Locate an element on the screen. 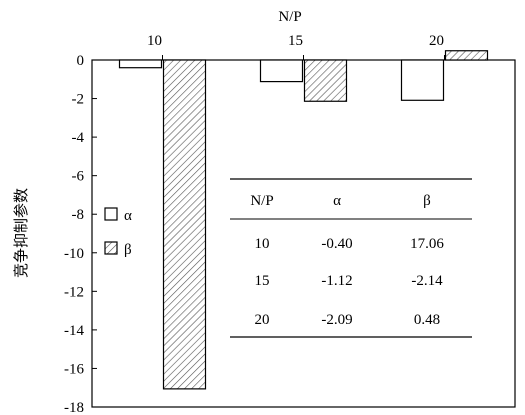  table-cell: 0.48 is located at coordinates (427, 320).